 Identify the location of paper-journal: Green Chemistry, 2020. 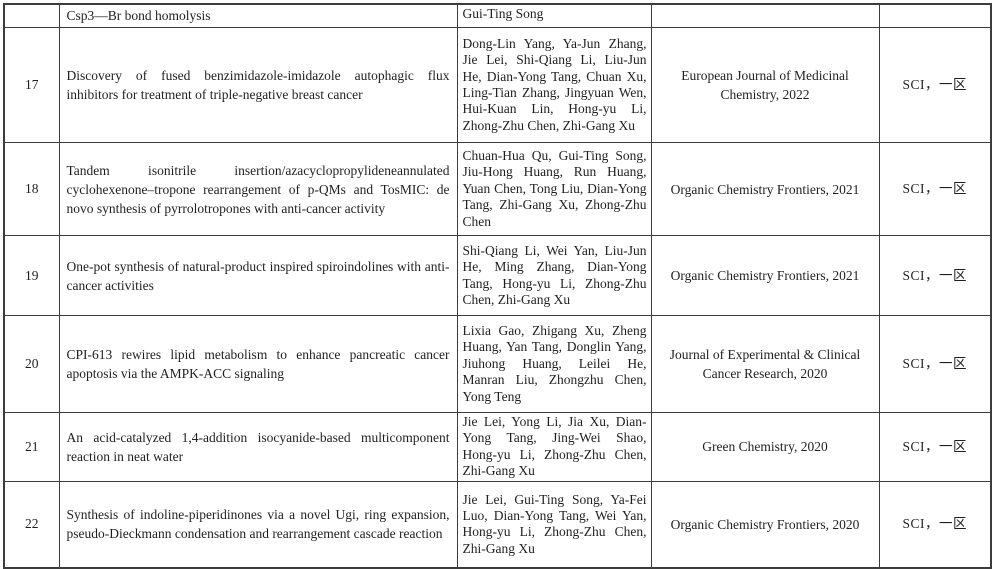
(765, 447).